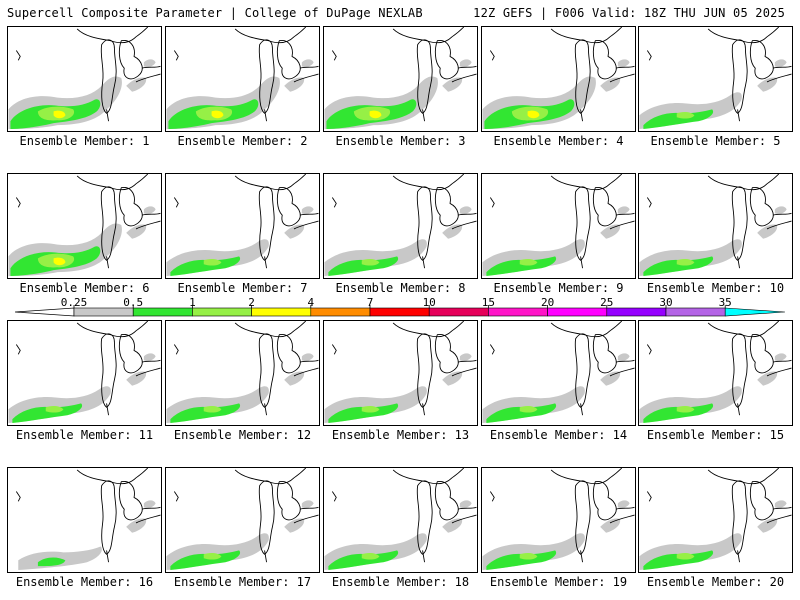  What do you see at coordinates (242, 141) in the screenshot?
I see `member-label: Ensemble Member: 2` at bounding box center [242, 141].